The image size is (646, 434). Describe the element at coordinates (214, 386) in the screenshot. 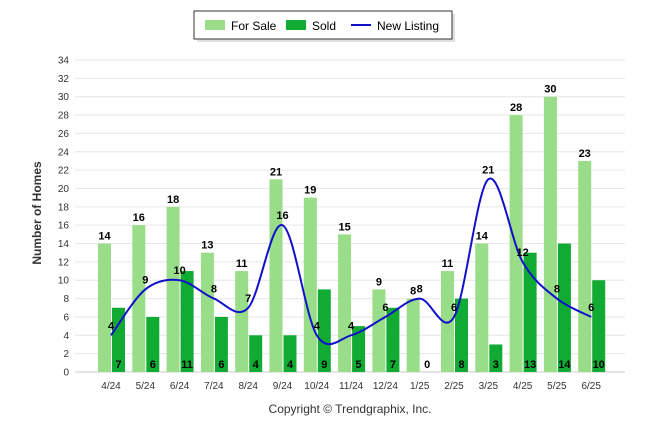

I see `x-tick-label: 7/24` at that location.